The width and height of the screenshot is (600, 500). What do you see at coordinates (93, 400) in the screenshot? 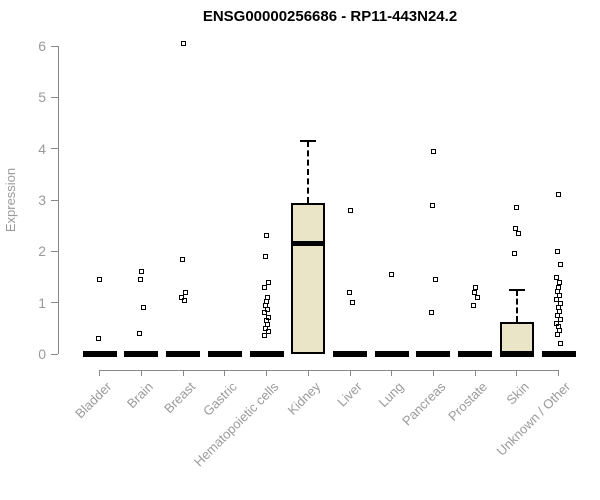
I see `x-category-label: Bladder` at bounding box center [93, 400].